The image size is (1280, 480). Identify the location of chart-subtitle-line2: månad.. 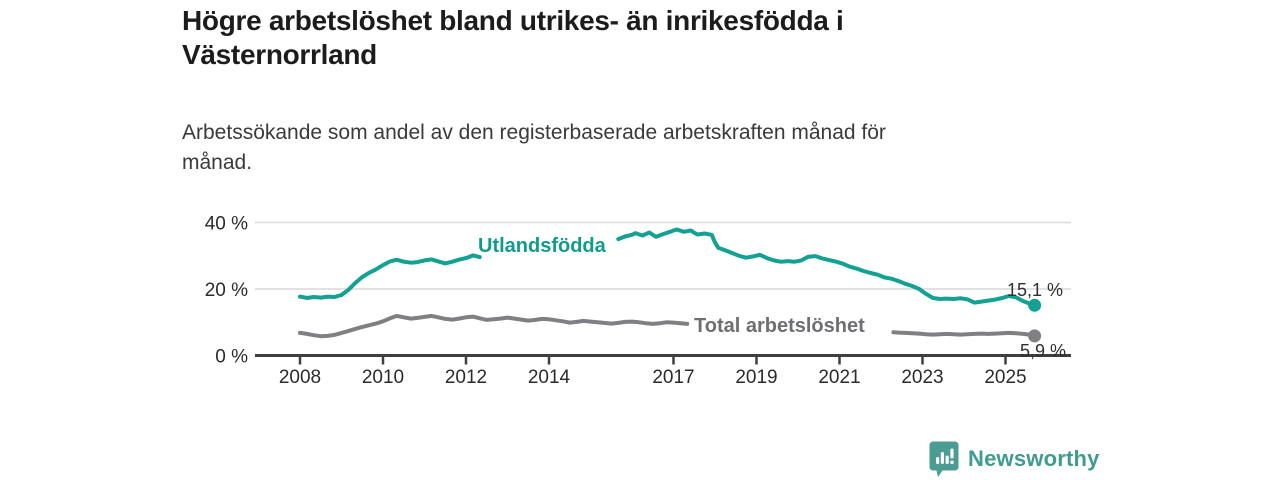
(217, 162).